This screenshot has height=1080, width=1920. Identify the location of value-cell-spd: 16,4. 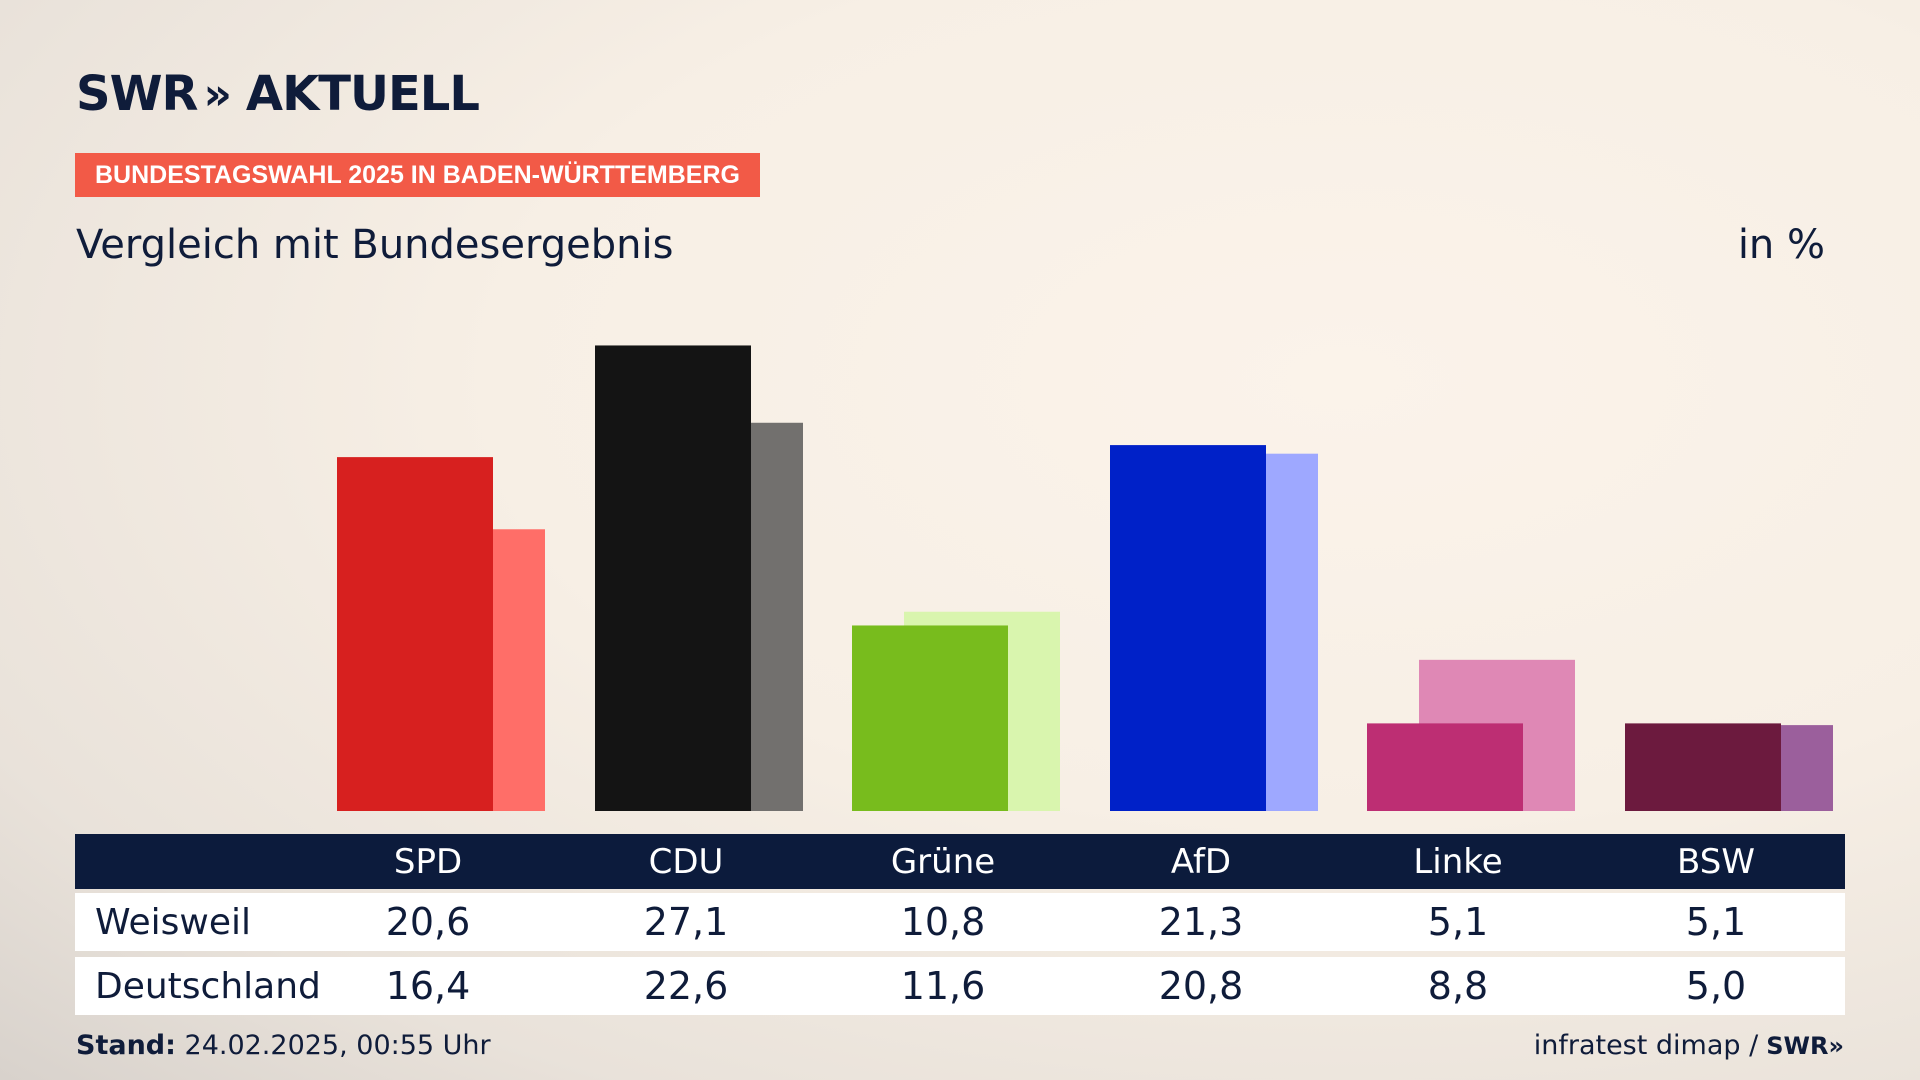
(428, 986).